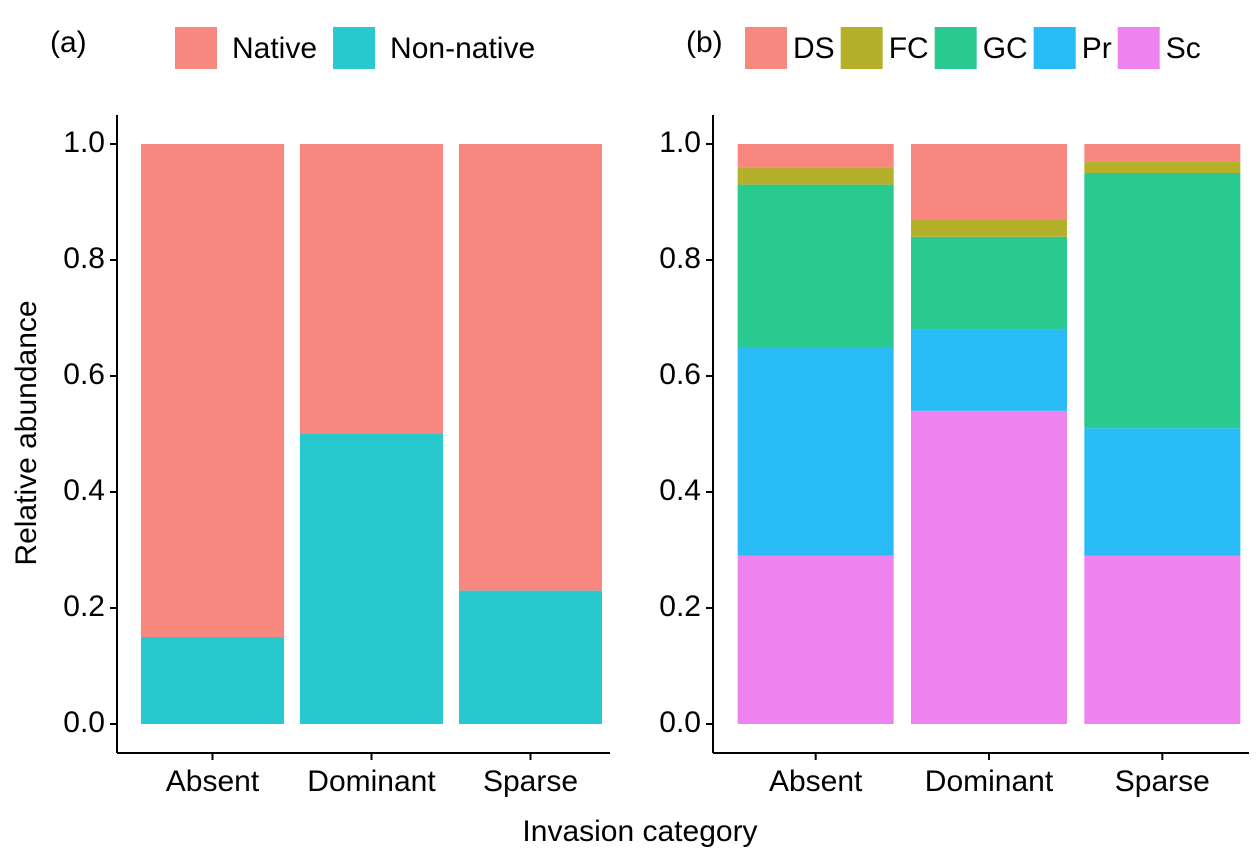 Image resolution: width=1256 pixels, height=857 pixels. What do you see at coordinates (814, 48) in the screenshot?
I see `legend-label: DS` at bounding box center [814, 48].